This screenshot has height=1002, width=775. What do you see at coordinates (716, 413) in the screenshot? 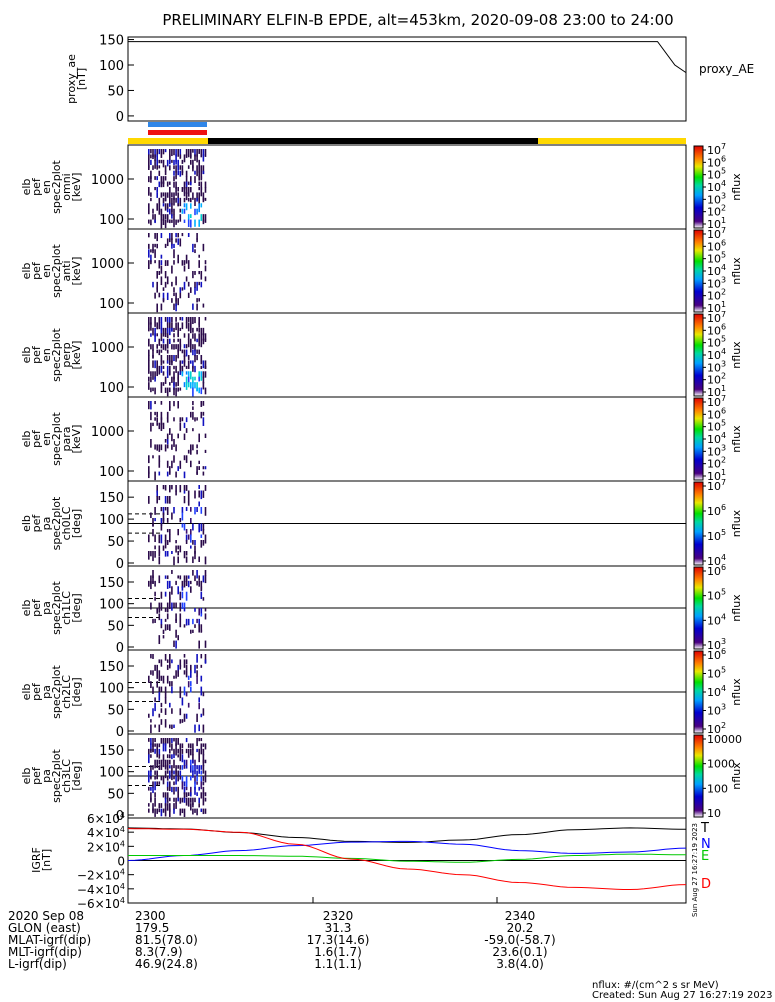
I see `colorbar-tick-label: 10⁶` at bounding box center [716, 413].